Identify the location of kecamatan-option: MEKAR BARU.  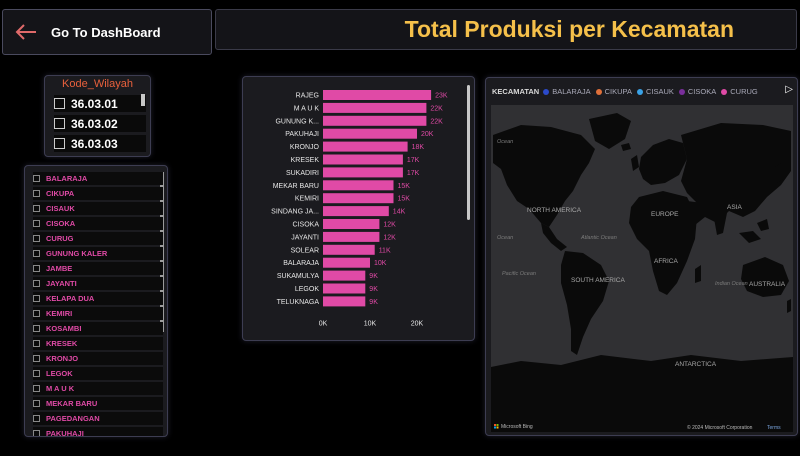
(98, 403).